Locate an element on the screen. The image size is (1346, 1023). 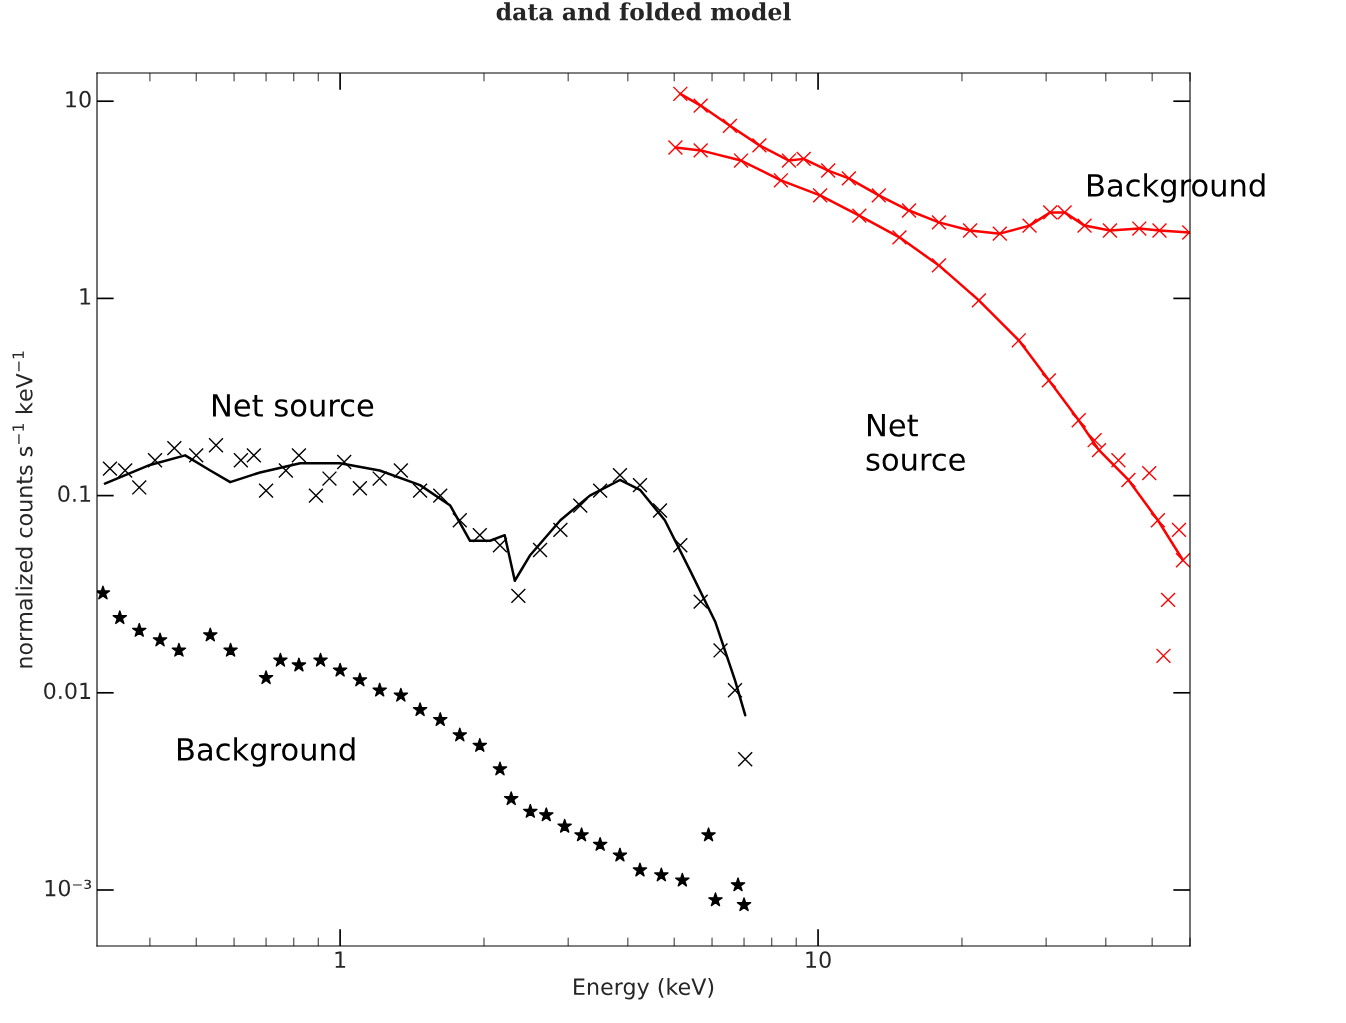
chart-title: data and folded model is located at coordinates (643, 11).